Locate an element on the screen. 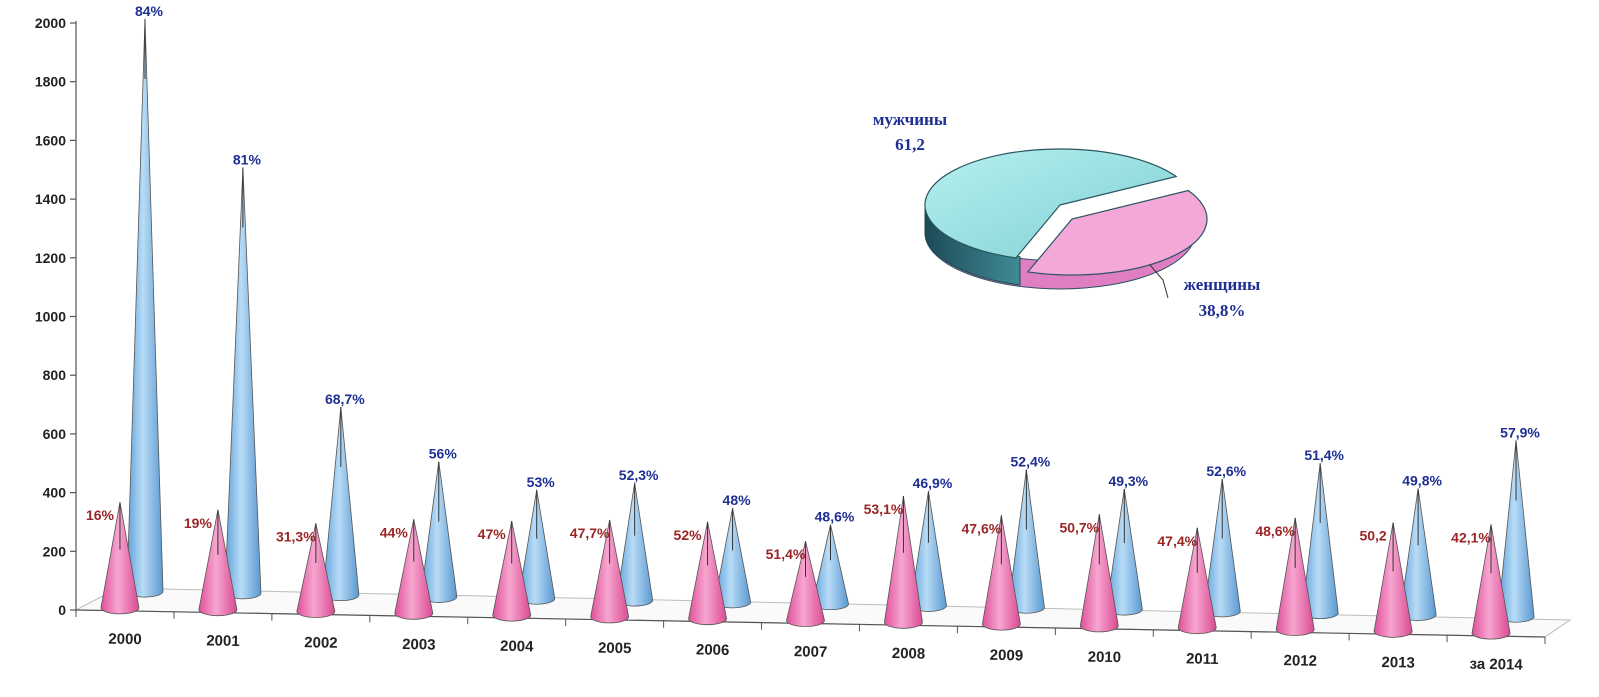 Image resolution: width=1599 pixels, height=697 pixels. x-tick-label: 2012 is located at coordinates (1300, 661).